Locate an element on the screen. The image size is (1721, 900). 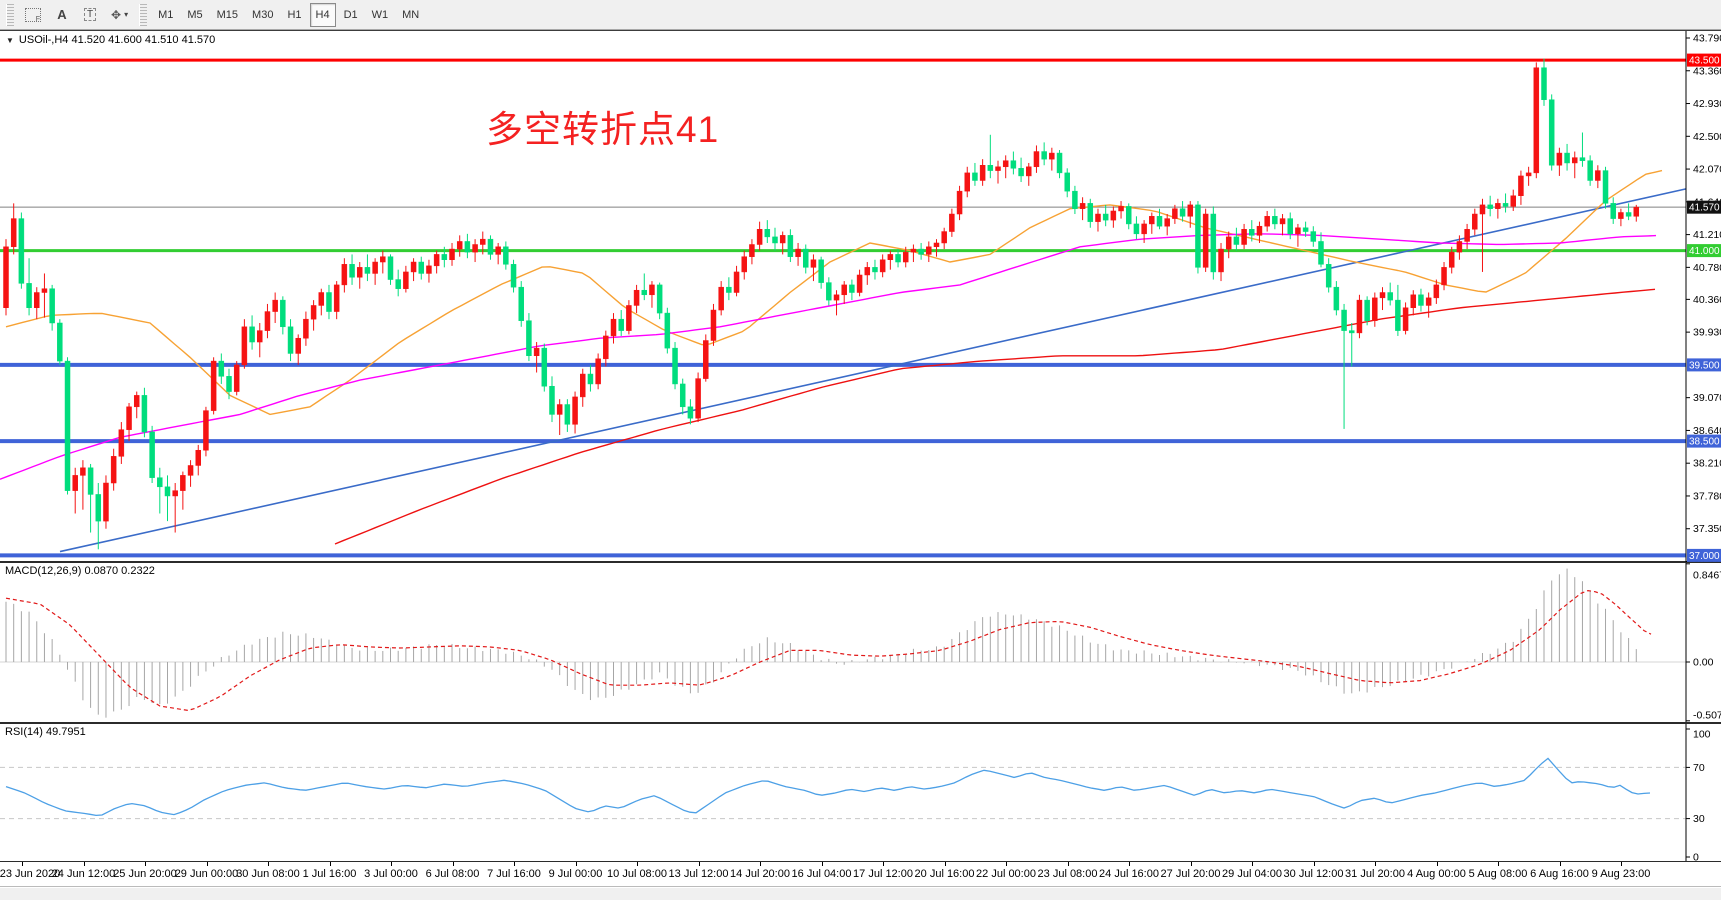
symbol-title: ▼ USOil-,H4 41.520 41.600 41.510 41.570 is located at coordinates (110, 40).